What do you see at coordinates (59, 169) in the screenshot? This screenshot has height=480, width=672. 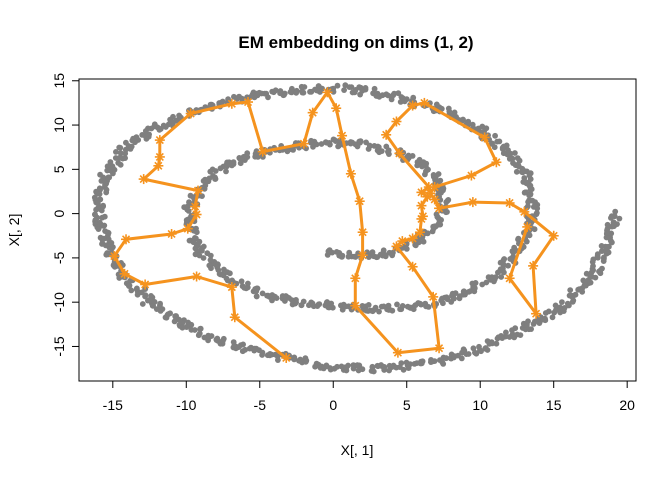 I see `y-tick-label: 5` at bounding box center [59, 169].